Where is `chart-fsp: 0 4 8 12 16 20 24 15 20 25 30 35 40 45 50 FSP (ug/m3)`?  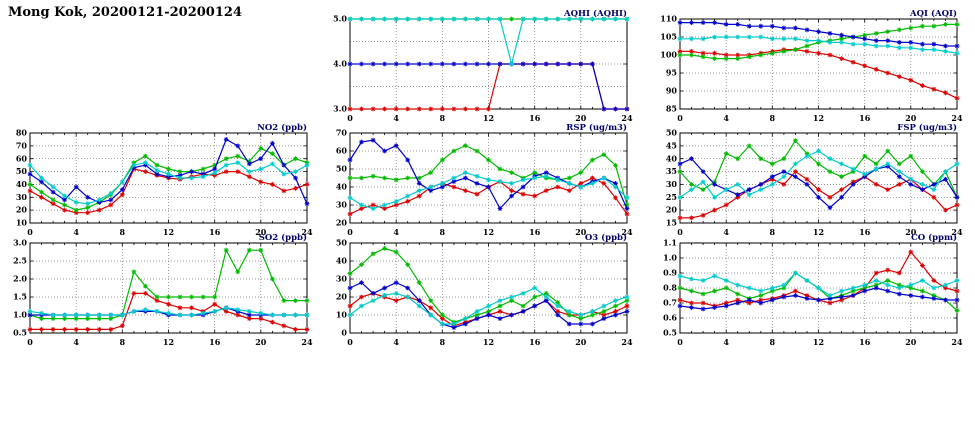 chart-fsp: 0 4 8 12 16 20 24 15 20 25 30 35 40 45 50 FSP (ug/m3) is located at coordinates (808, 180).